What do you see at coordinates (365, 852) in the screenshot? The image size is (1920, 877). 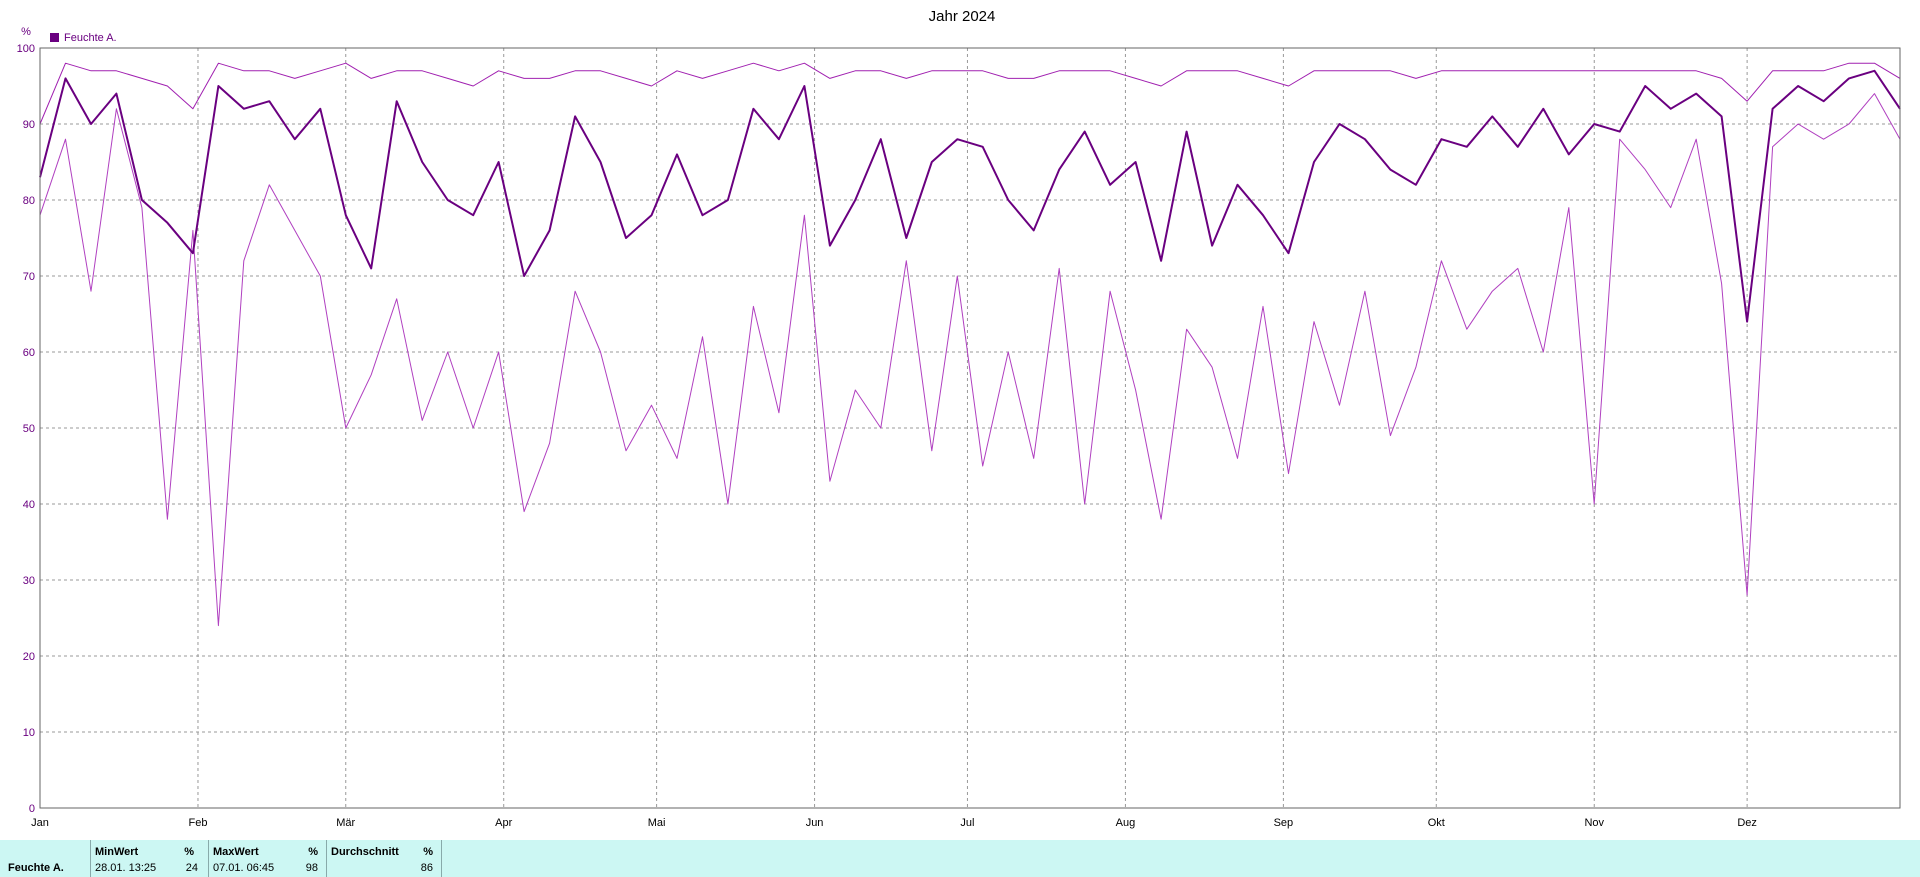 I see `avg-header: Durchschnitt` at bounding box center [365, 852].